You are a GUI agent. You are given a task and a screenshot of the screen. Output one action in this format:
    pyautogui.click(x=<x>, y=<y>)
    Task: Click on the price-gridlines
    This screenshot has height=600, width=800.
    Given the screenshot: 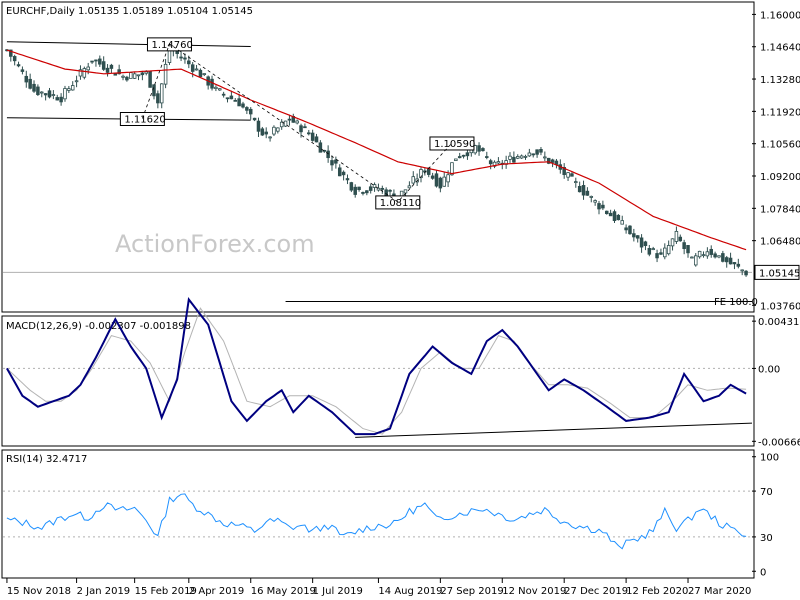 What is the action you would take?
    pyautogui.click(x=377, y=286)
    